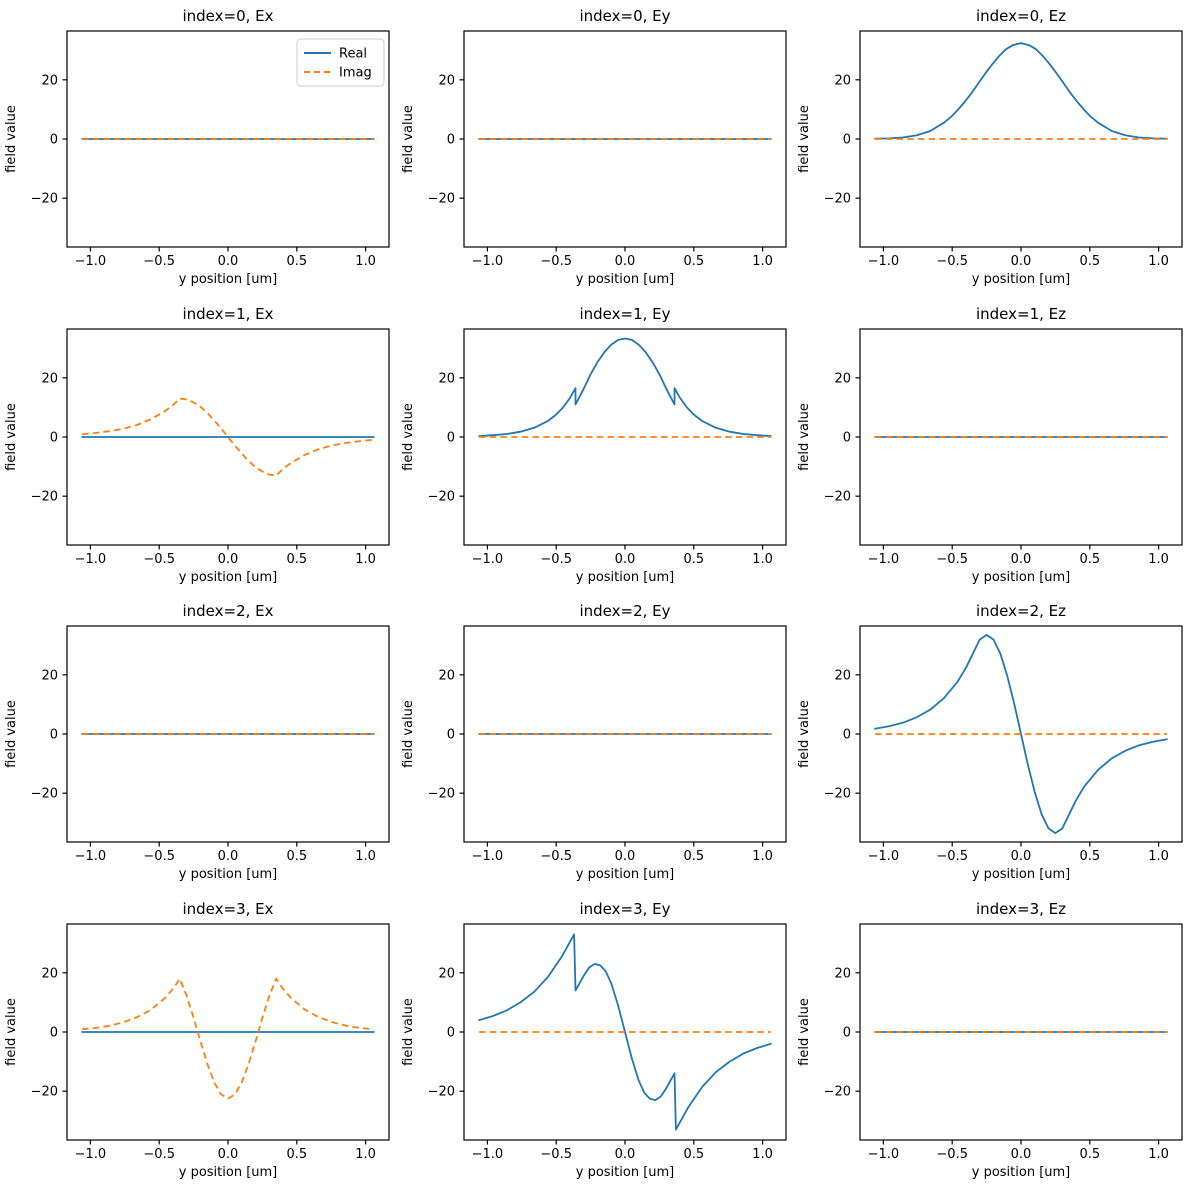 Image resolution: width=1190 pixels, height=1191 pixels. Describe the element at coordinates (1021, 314) in the screenshot. I see `subplot-title: index=1, Ez` at that location.